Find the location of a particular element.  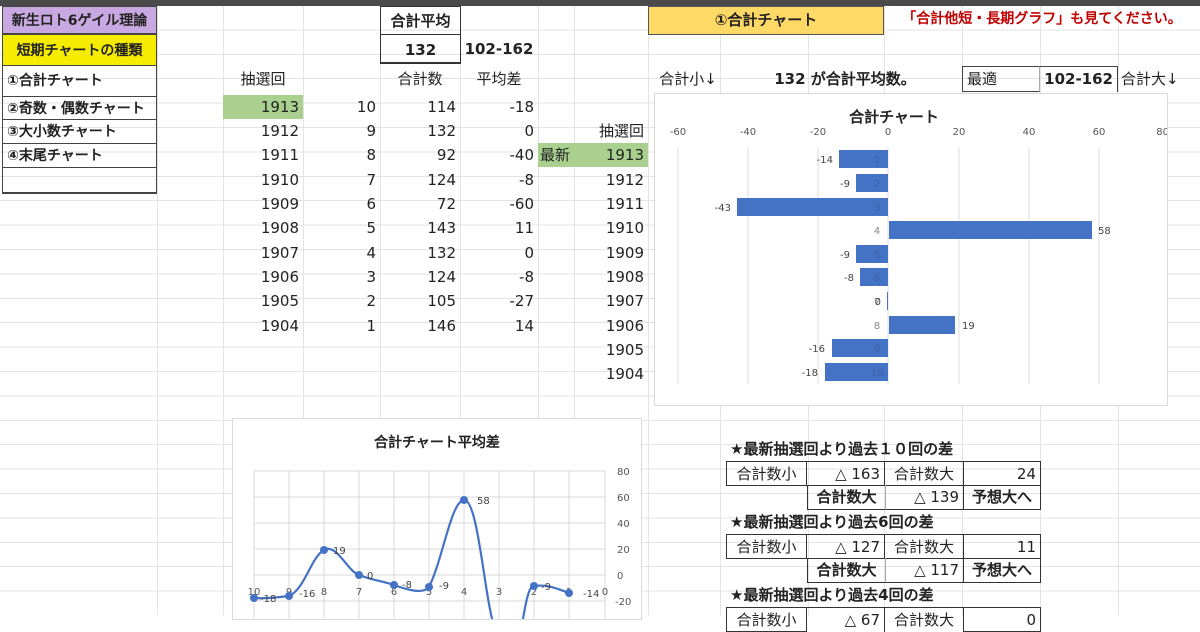

sum-cell: 72 is located at coordinates (446, 204).